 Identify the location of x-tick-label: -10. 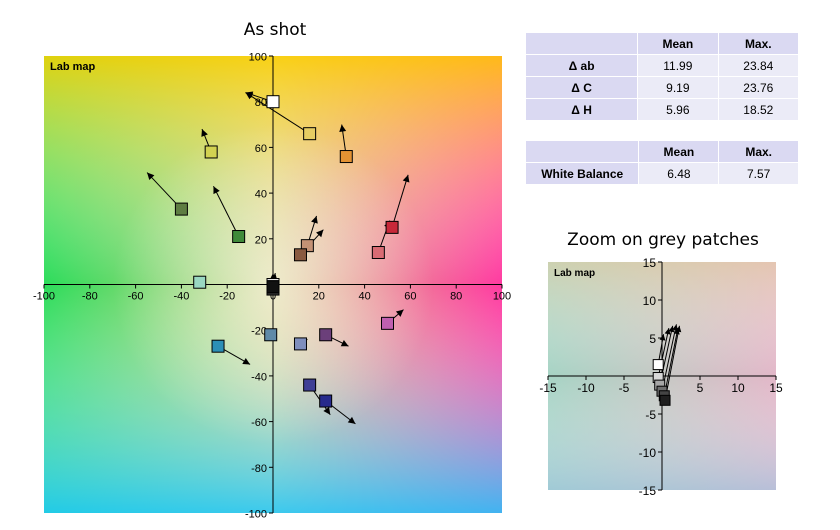
(586, 388).